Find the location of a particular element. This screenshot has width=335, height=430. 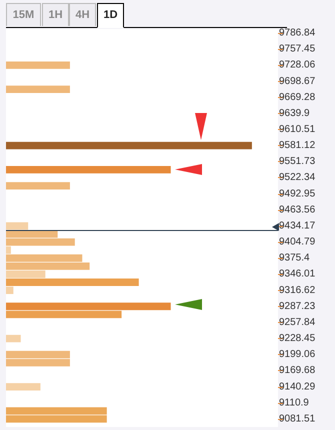

y-tick-label: 9786.84 is located at coordinates (297, 33).